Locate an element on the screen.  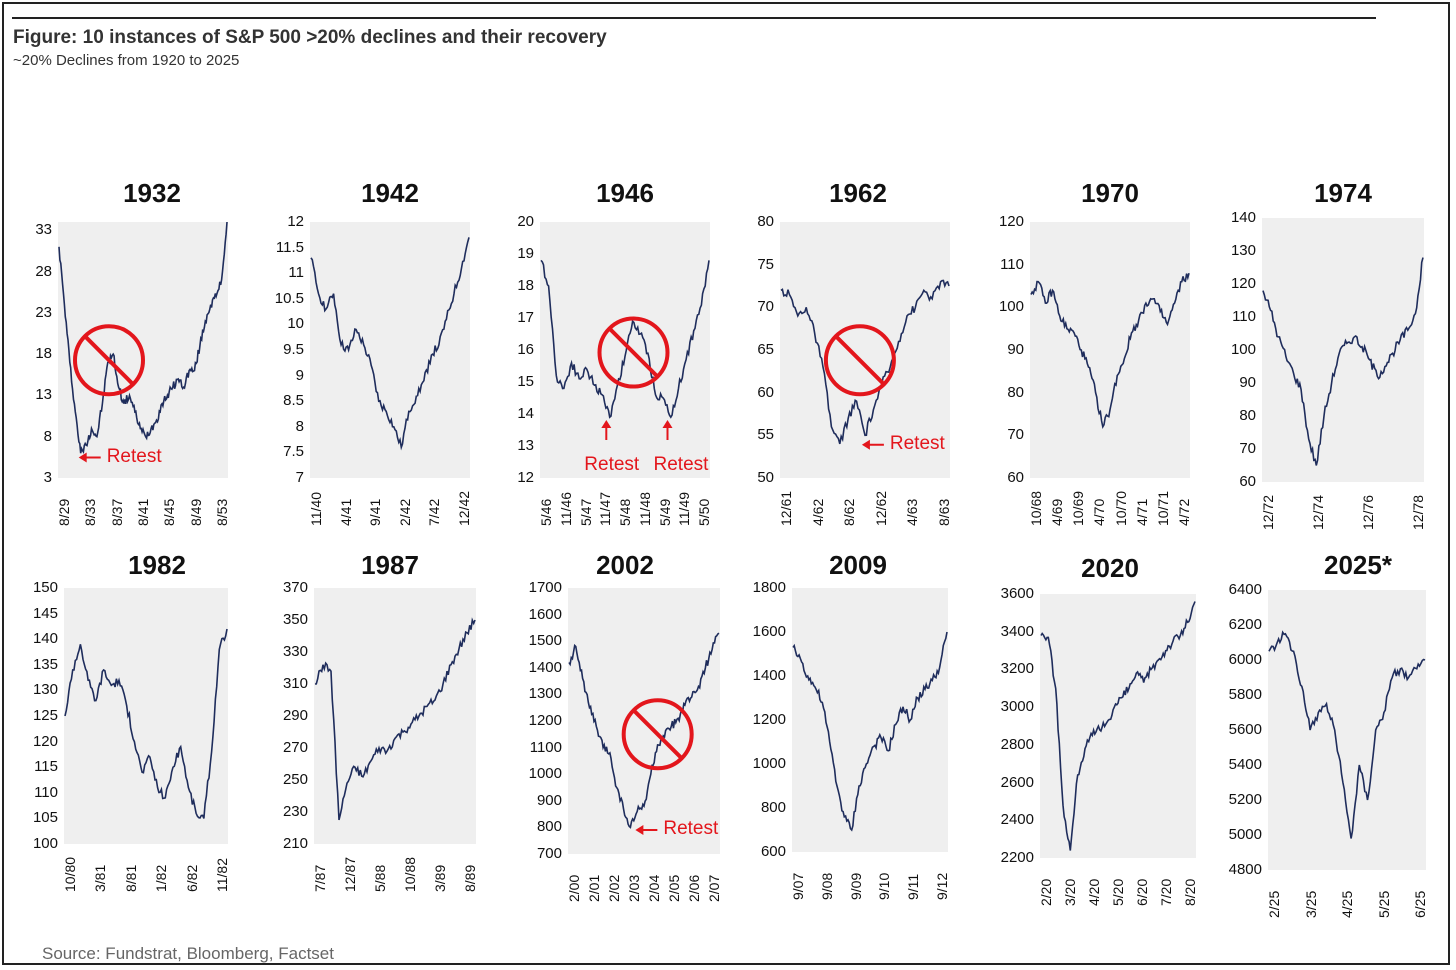
chart-1946-x-tick-label: 5/46 is located at coordinates (546, 512).